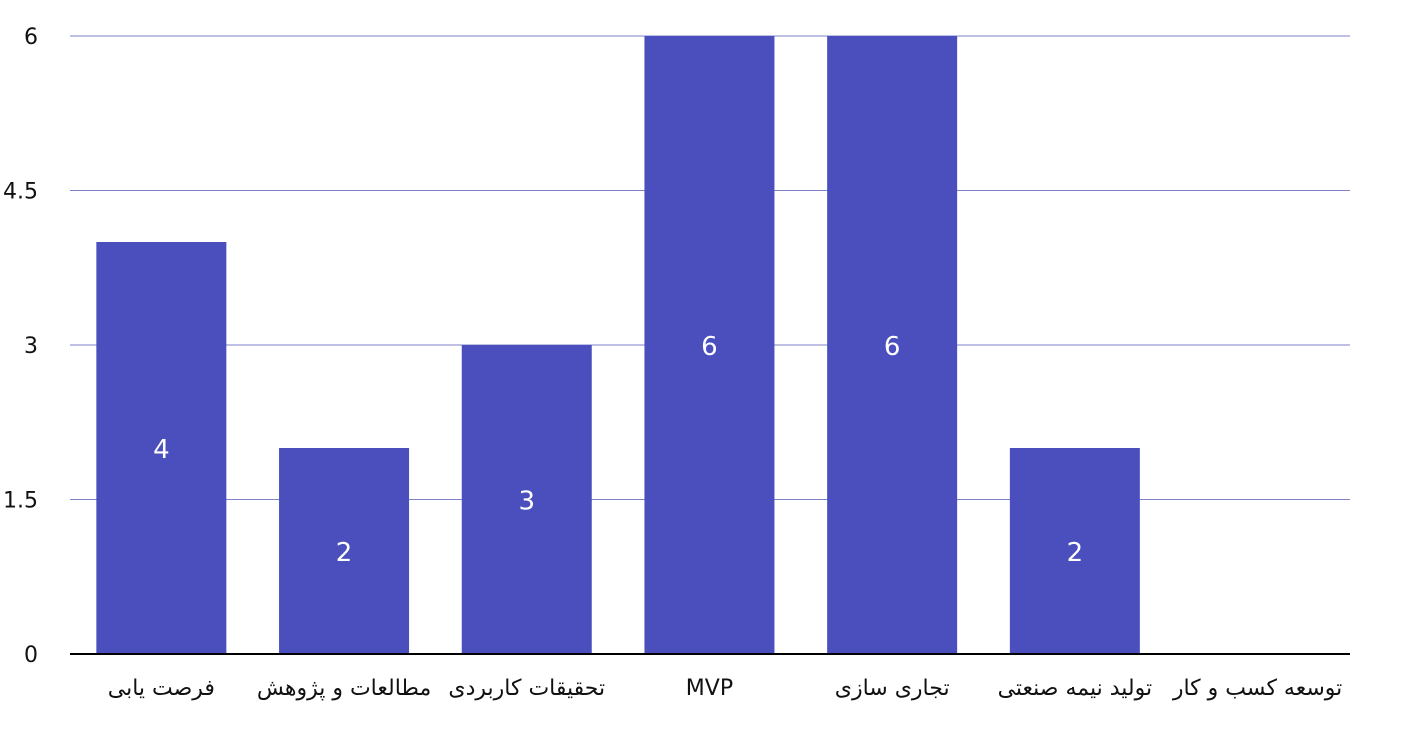  What do you see at coordinates (892, 688) in the screenshot?
I see `x-tick-label: تجاری سازی` at bounding box center [892, 688].